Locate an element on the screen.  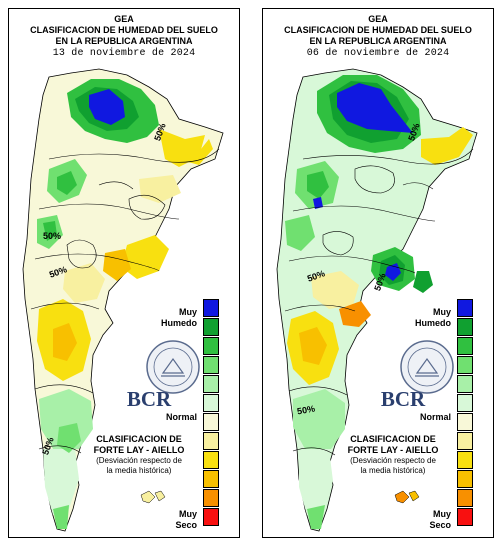
map-date: 13 de noviembre de 2024 is located at coordinates (124, 53).